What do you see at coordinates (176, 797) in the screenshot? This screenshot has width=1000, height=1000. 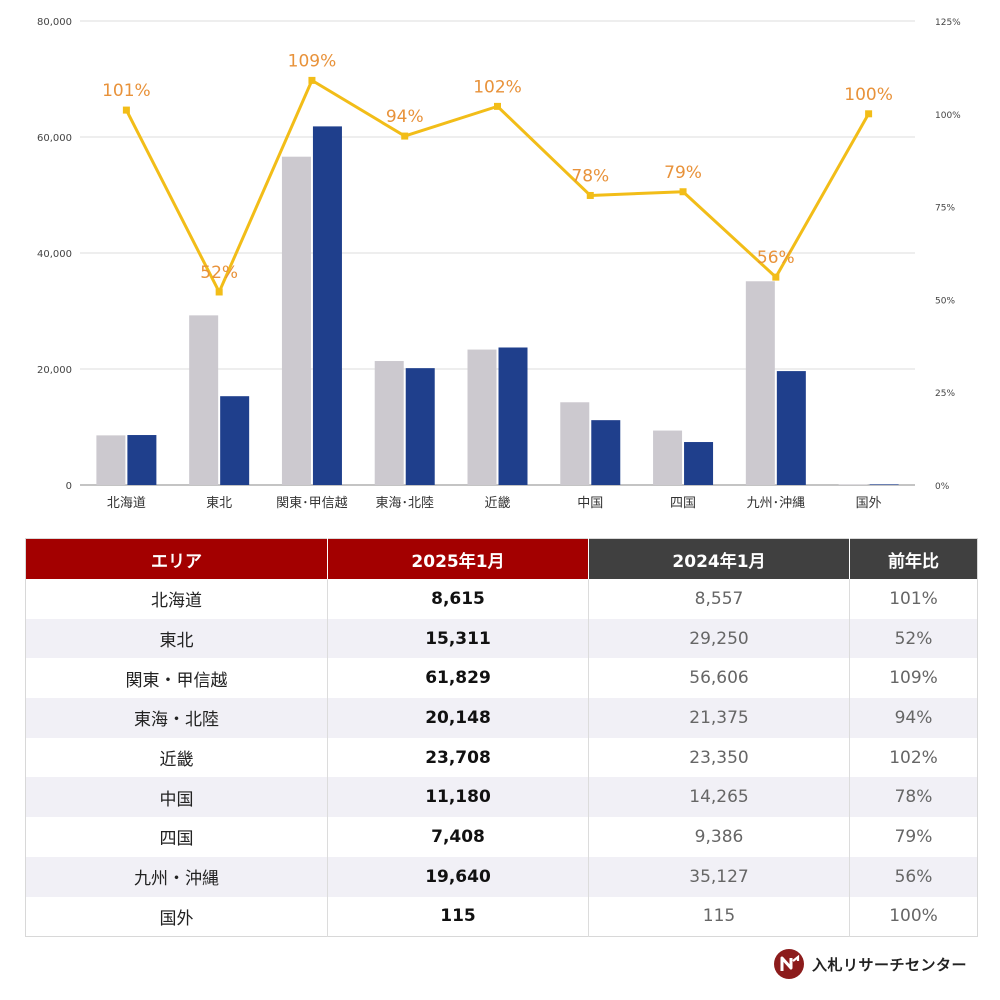 I see `cell-area: 中国` at bounding box center [176, 797].